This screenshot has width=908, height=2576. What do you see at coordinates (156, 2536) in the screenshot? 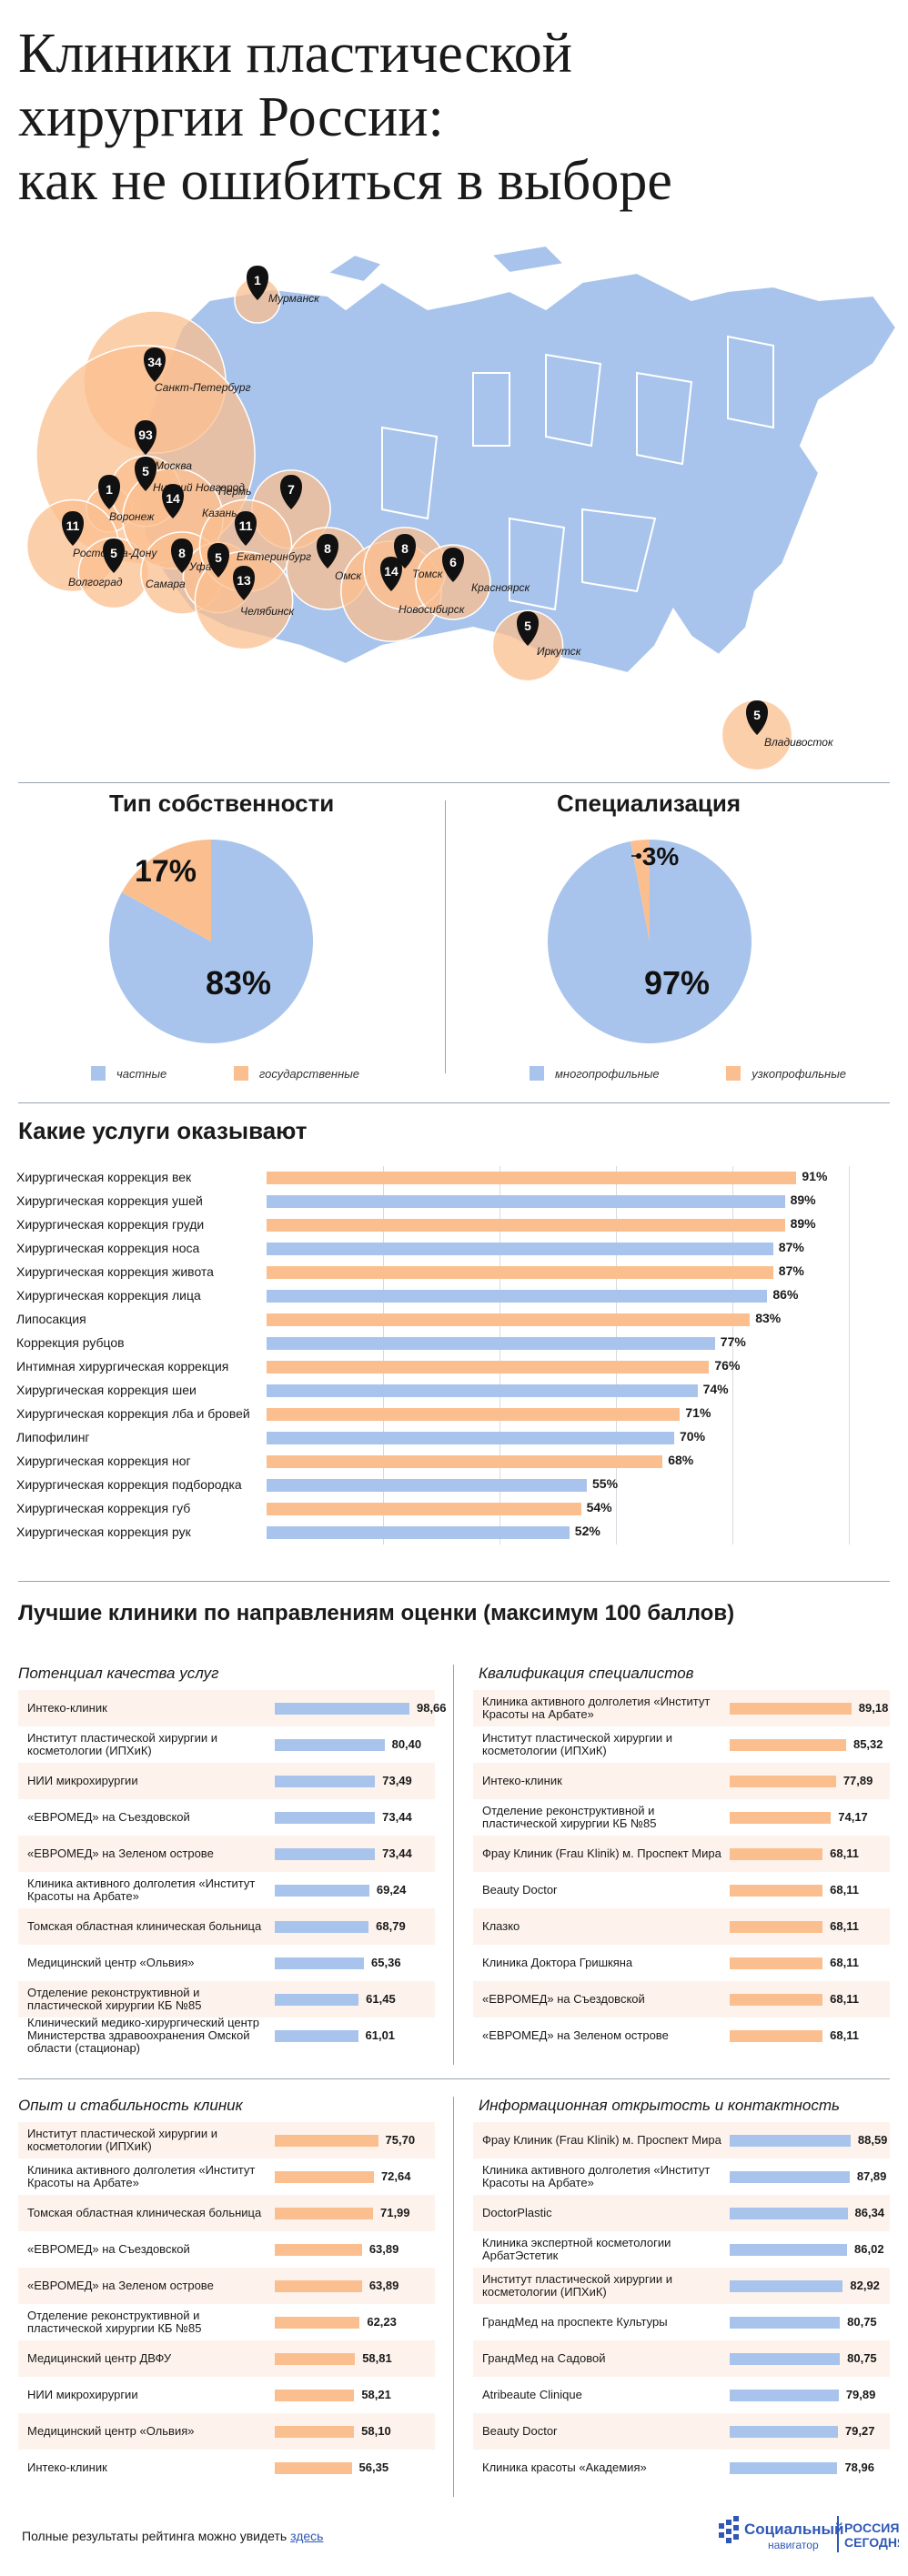
I see `footer-text: Полные результаты рейтинга можно увидеть` at bounding box center [156, 2536].